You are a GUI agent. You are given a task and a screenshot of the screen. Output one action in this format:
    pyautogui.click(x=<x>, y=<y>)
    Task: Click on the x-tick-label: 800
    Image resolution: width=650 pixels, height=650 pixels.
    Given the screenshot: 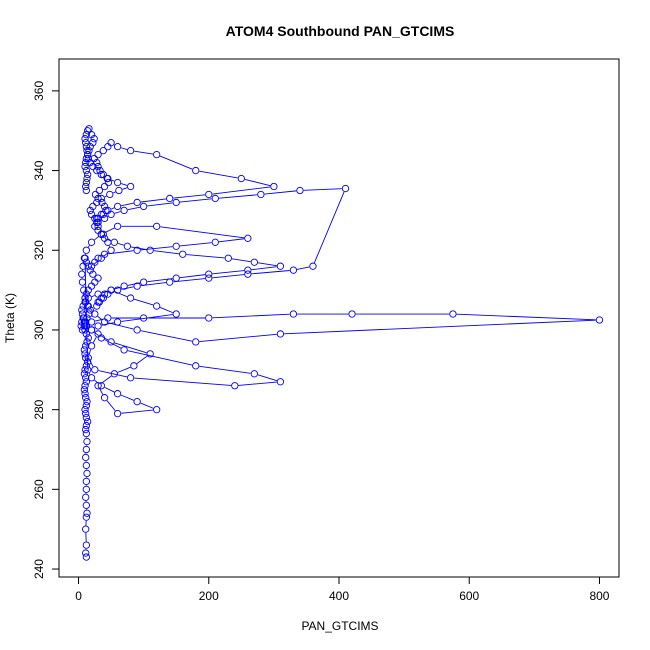 What is the action you would take?
    pyautogui.click(x=599, y=596)
    